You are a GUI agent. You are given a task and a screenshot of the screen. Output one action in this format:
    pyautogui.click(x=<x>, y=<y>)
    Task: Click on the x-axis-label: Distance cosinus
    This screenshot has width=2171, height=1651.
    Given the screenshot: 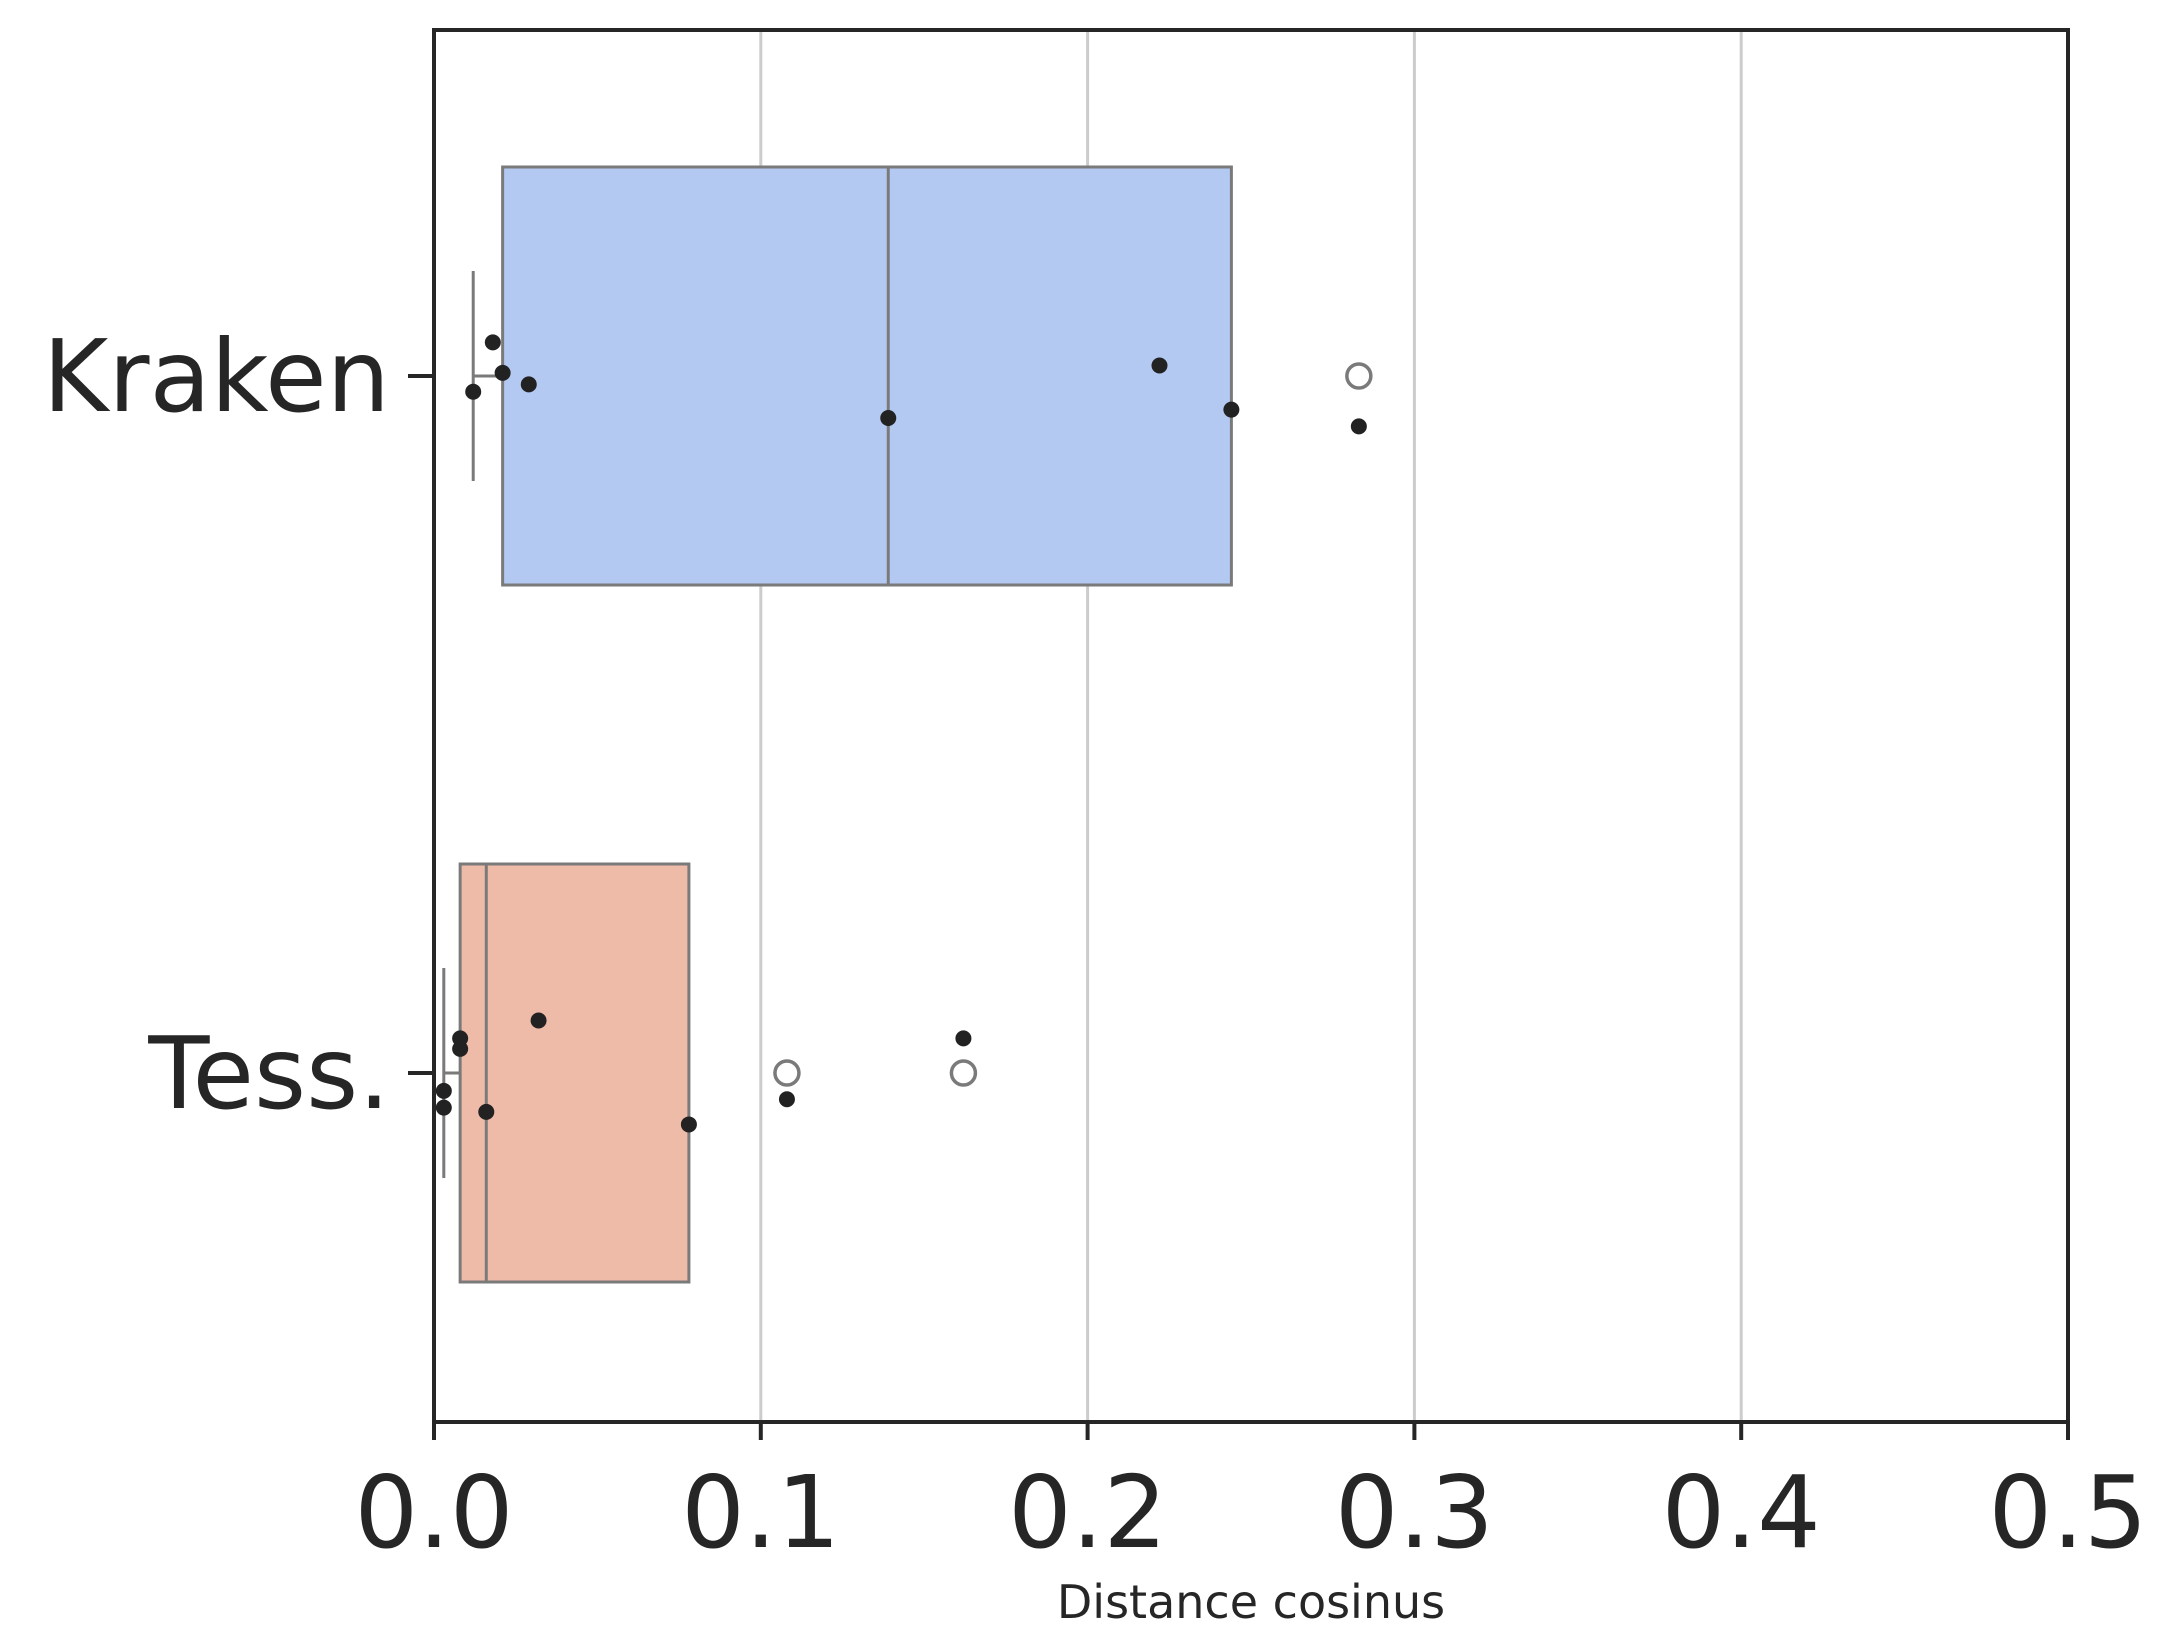 What is the action you would take?
    pyautogui.click(x=1251, y=1602)
    